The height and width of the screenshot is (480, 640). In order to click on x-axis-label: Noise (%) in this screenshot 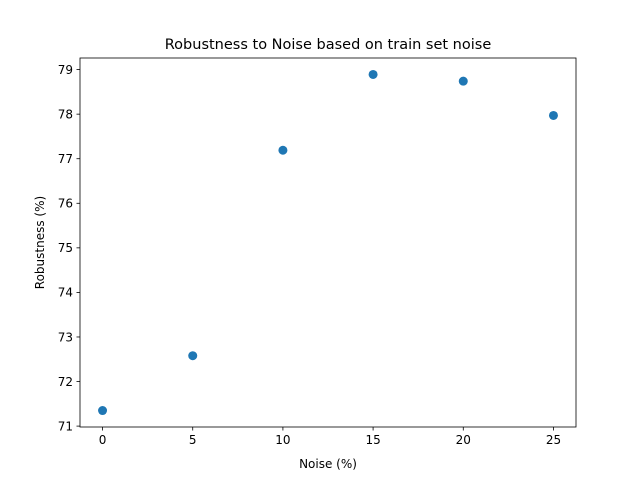, I will do `click(328, 464)`.